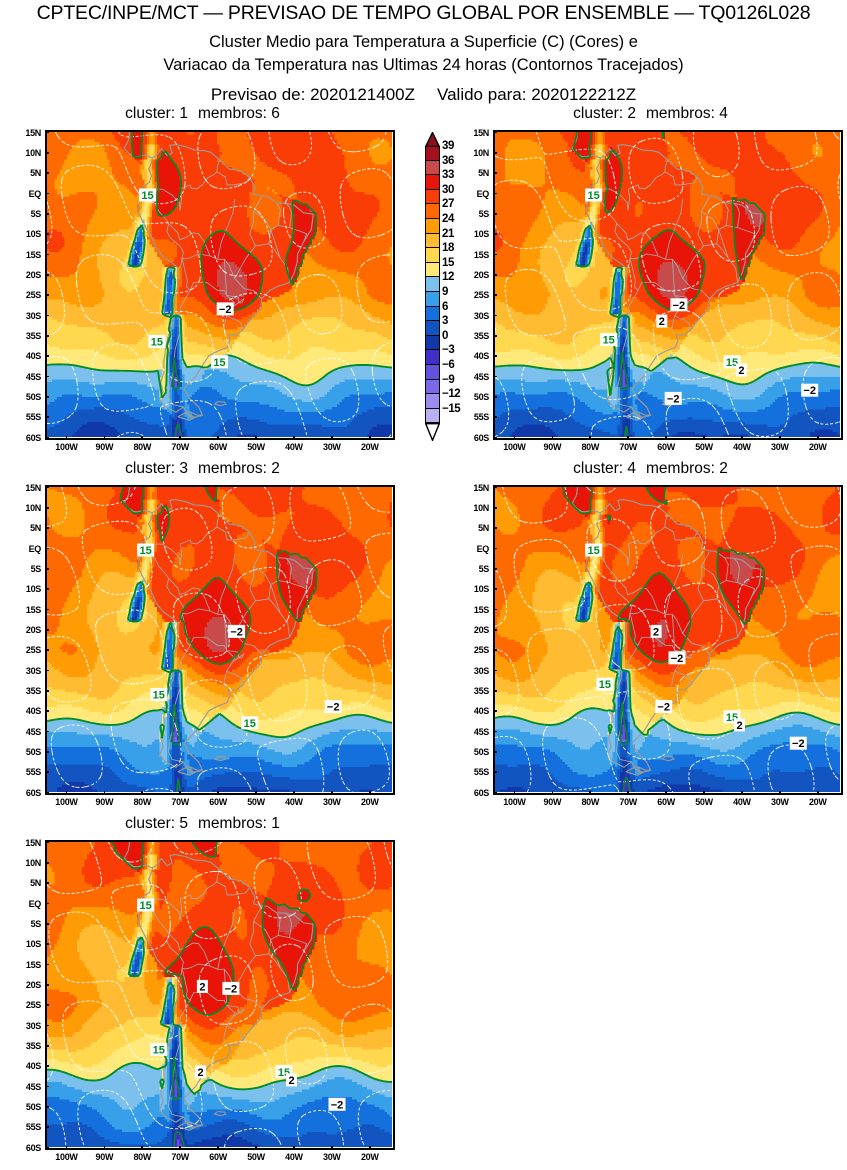 The image size is (847, 1170). What do you see at coordinates (687, 113) in the screenshot?
I see `panel-members-label: membros: 4` at bounding box center [687, 113].